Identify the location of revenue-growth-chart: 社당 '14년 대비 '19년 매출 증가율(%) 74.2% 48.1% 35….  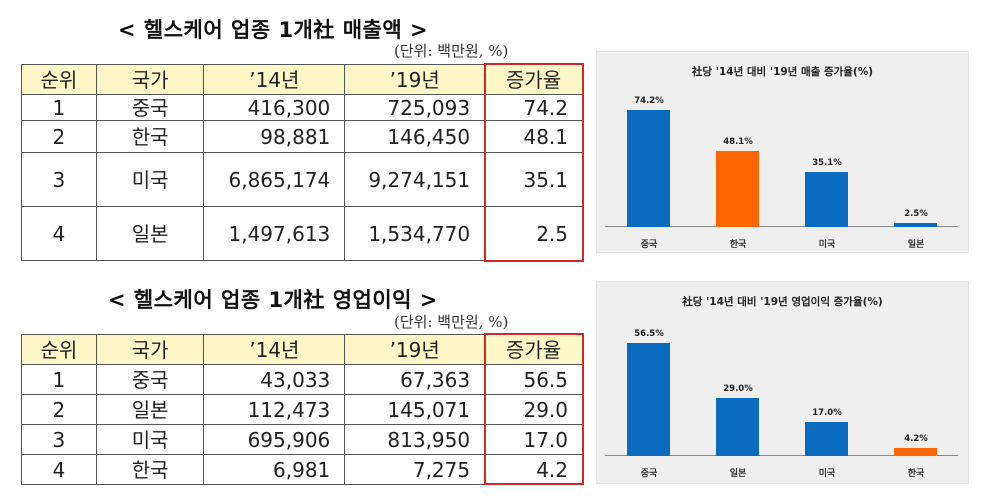
(782, 152).